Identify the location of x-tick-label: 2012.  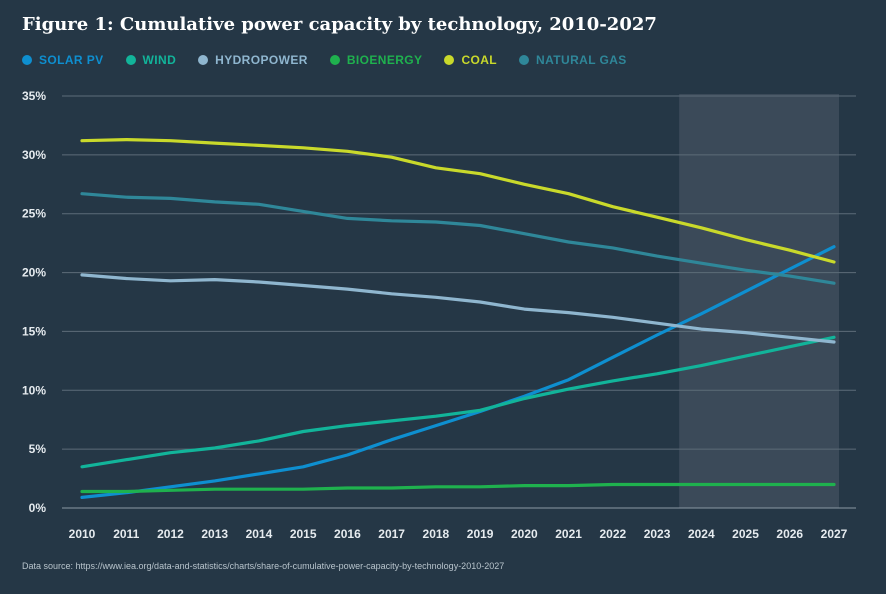
(170, 534).